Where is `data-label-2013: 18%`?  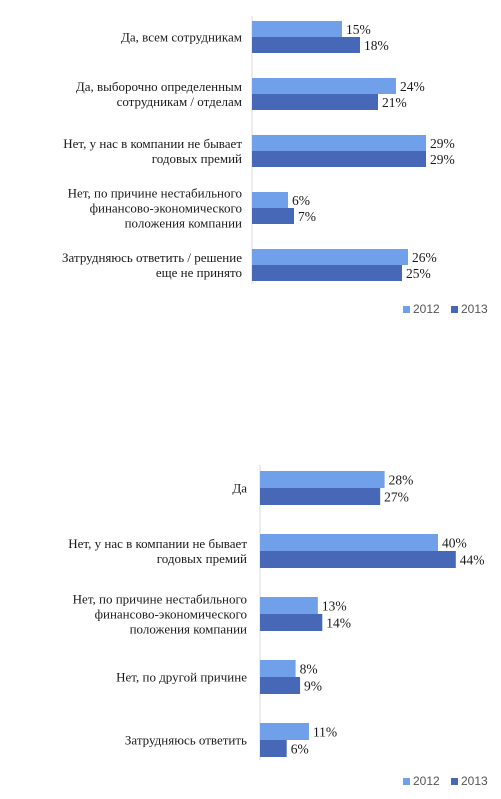 data-label-2013: 18% is located at coordinates (376, 45).